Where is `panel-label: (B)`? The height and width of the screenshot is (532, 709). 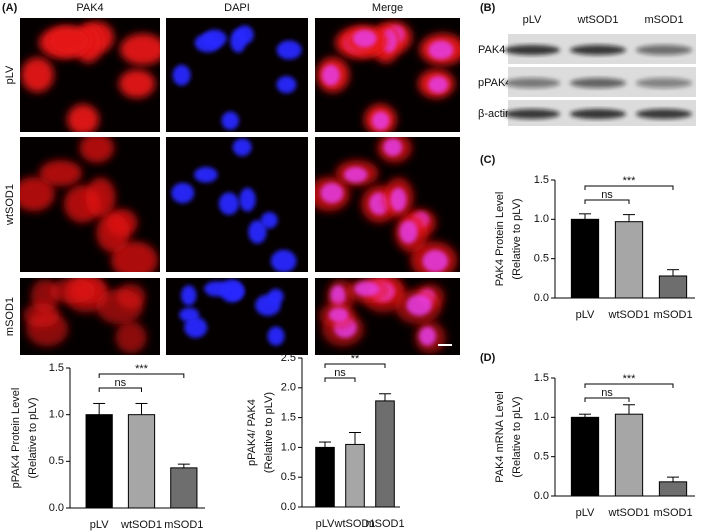
panel-label: (B) is located at coordinates (488, 8).